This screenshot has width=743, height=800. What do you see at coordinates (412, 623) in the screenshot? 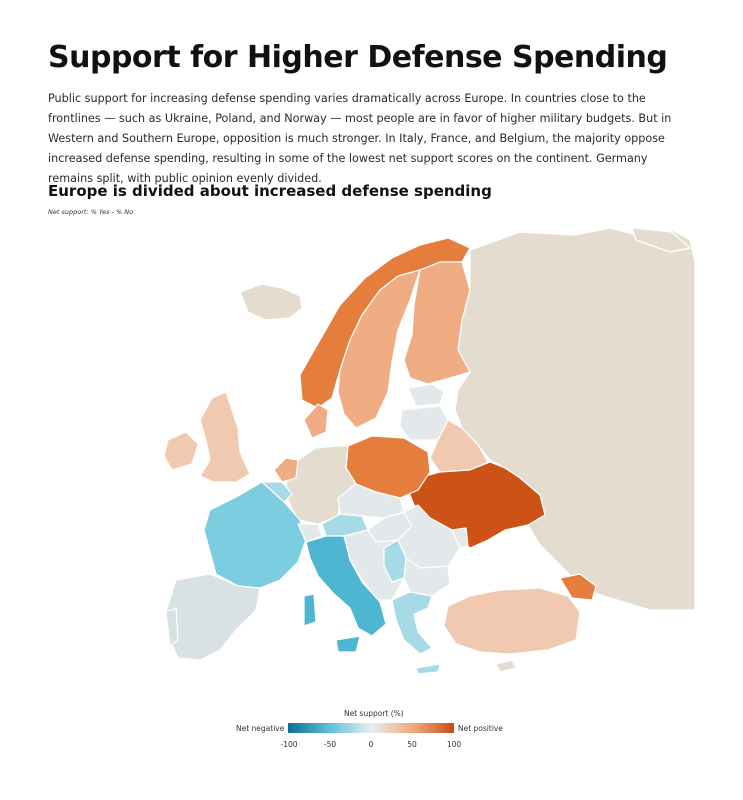
I see `country-greece` at bounding box center [412, 623].